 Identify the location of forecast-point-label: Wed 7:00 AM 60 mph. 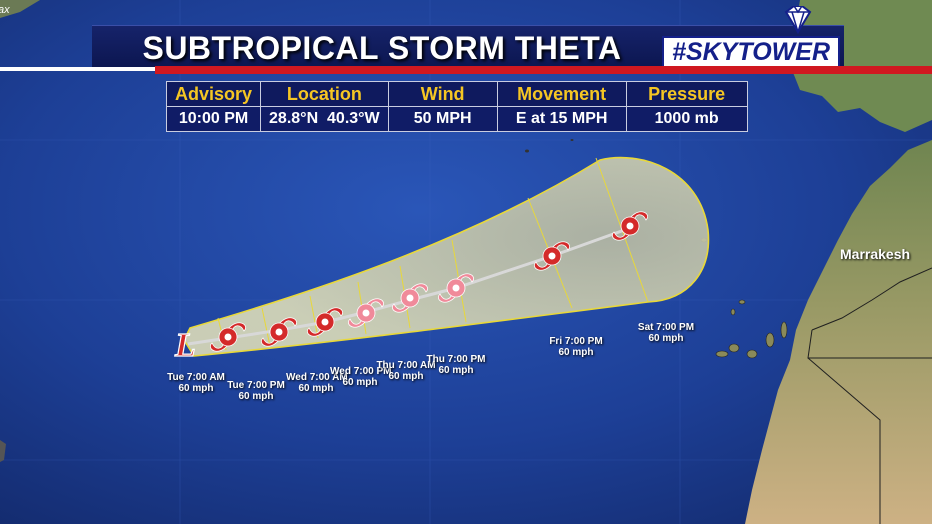
(317, 383).